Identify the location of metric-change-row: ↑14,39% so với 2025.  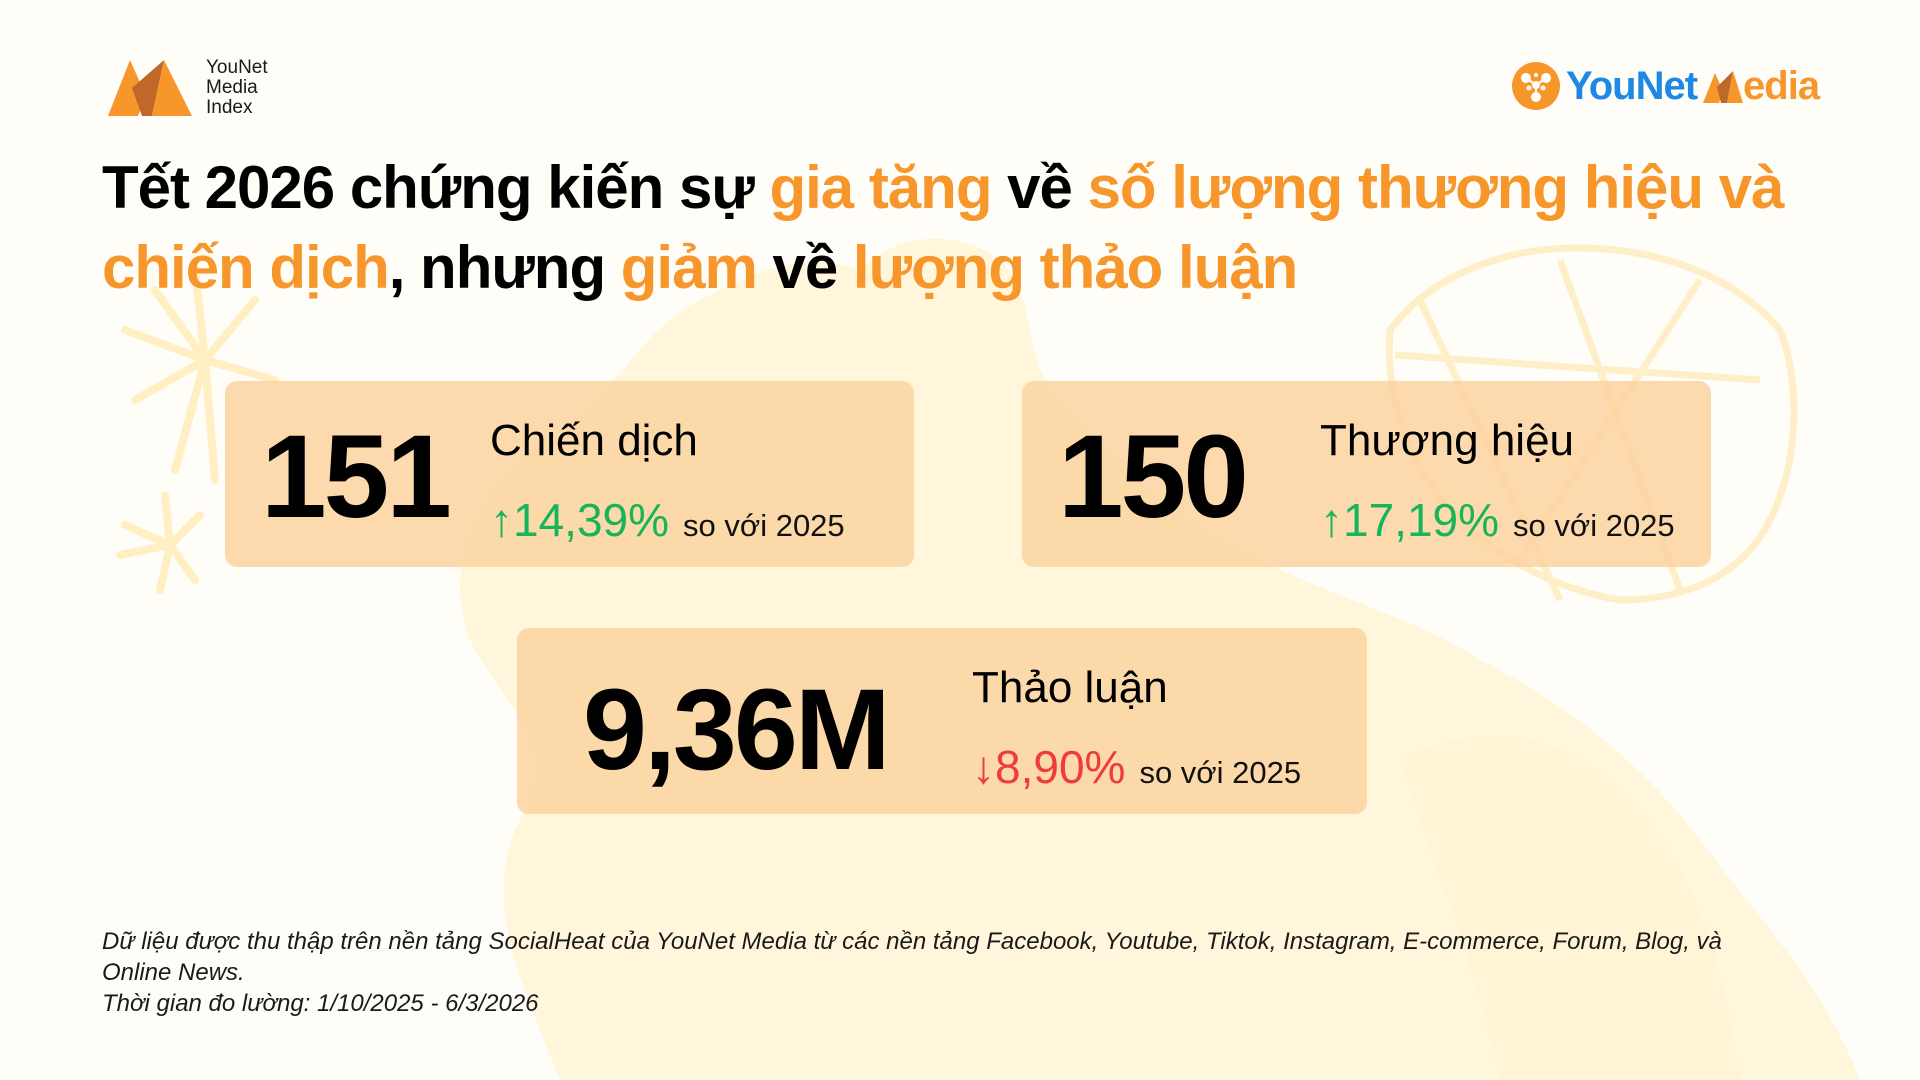
(667, 520).